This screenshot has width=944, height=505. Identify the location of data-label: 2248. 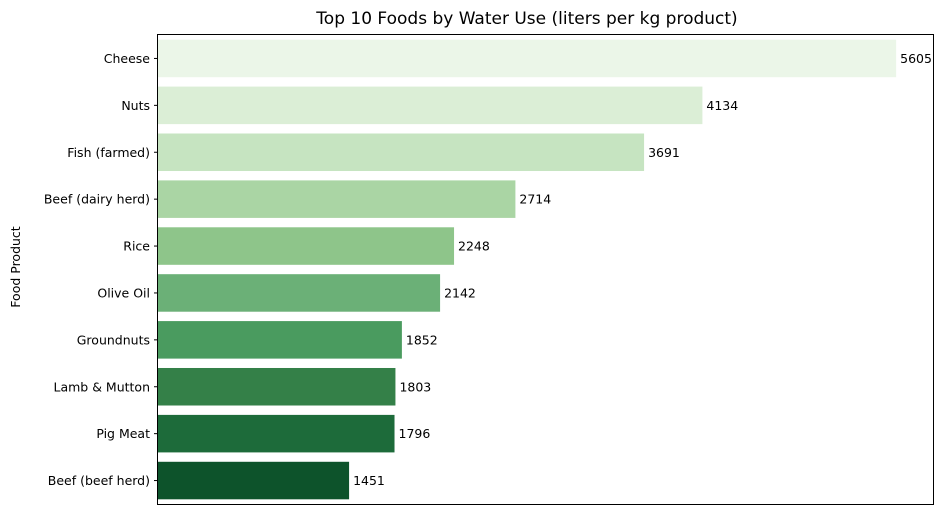
(474, 246).